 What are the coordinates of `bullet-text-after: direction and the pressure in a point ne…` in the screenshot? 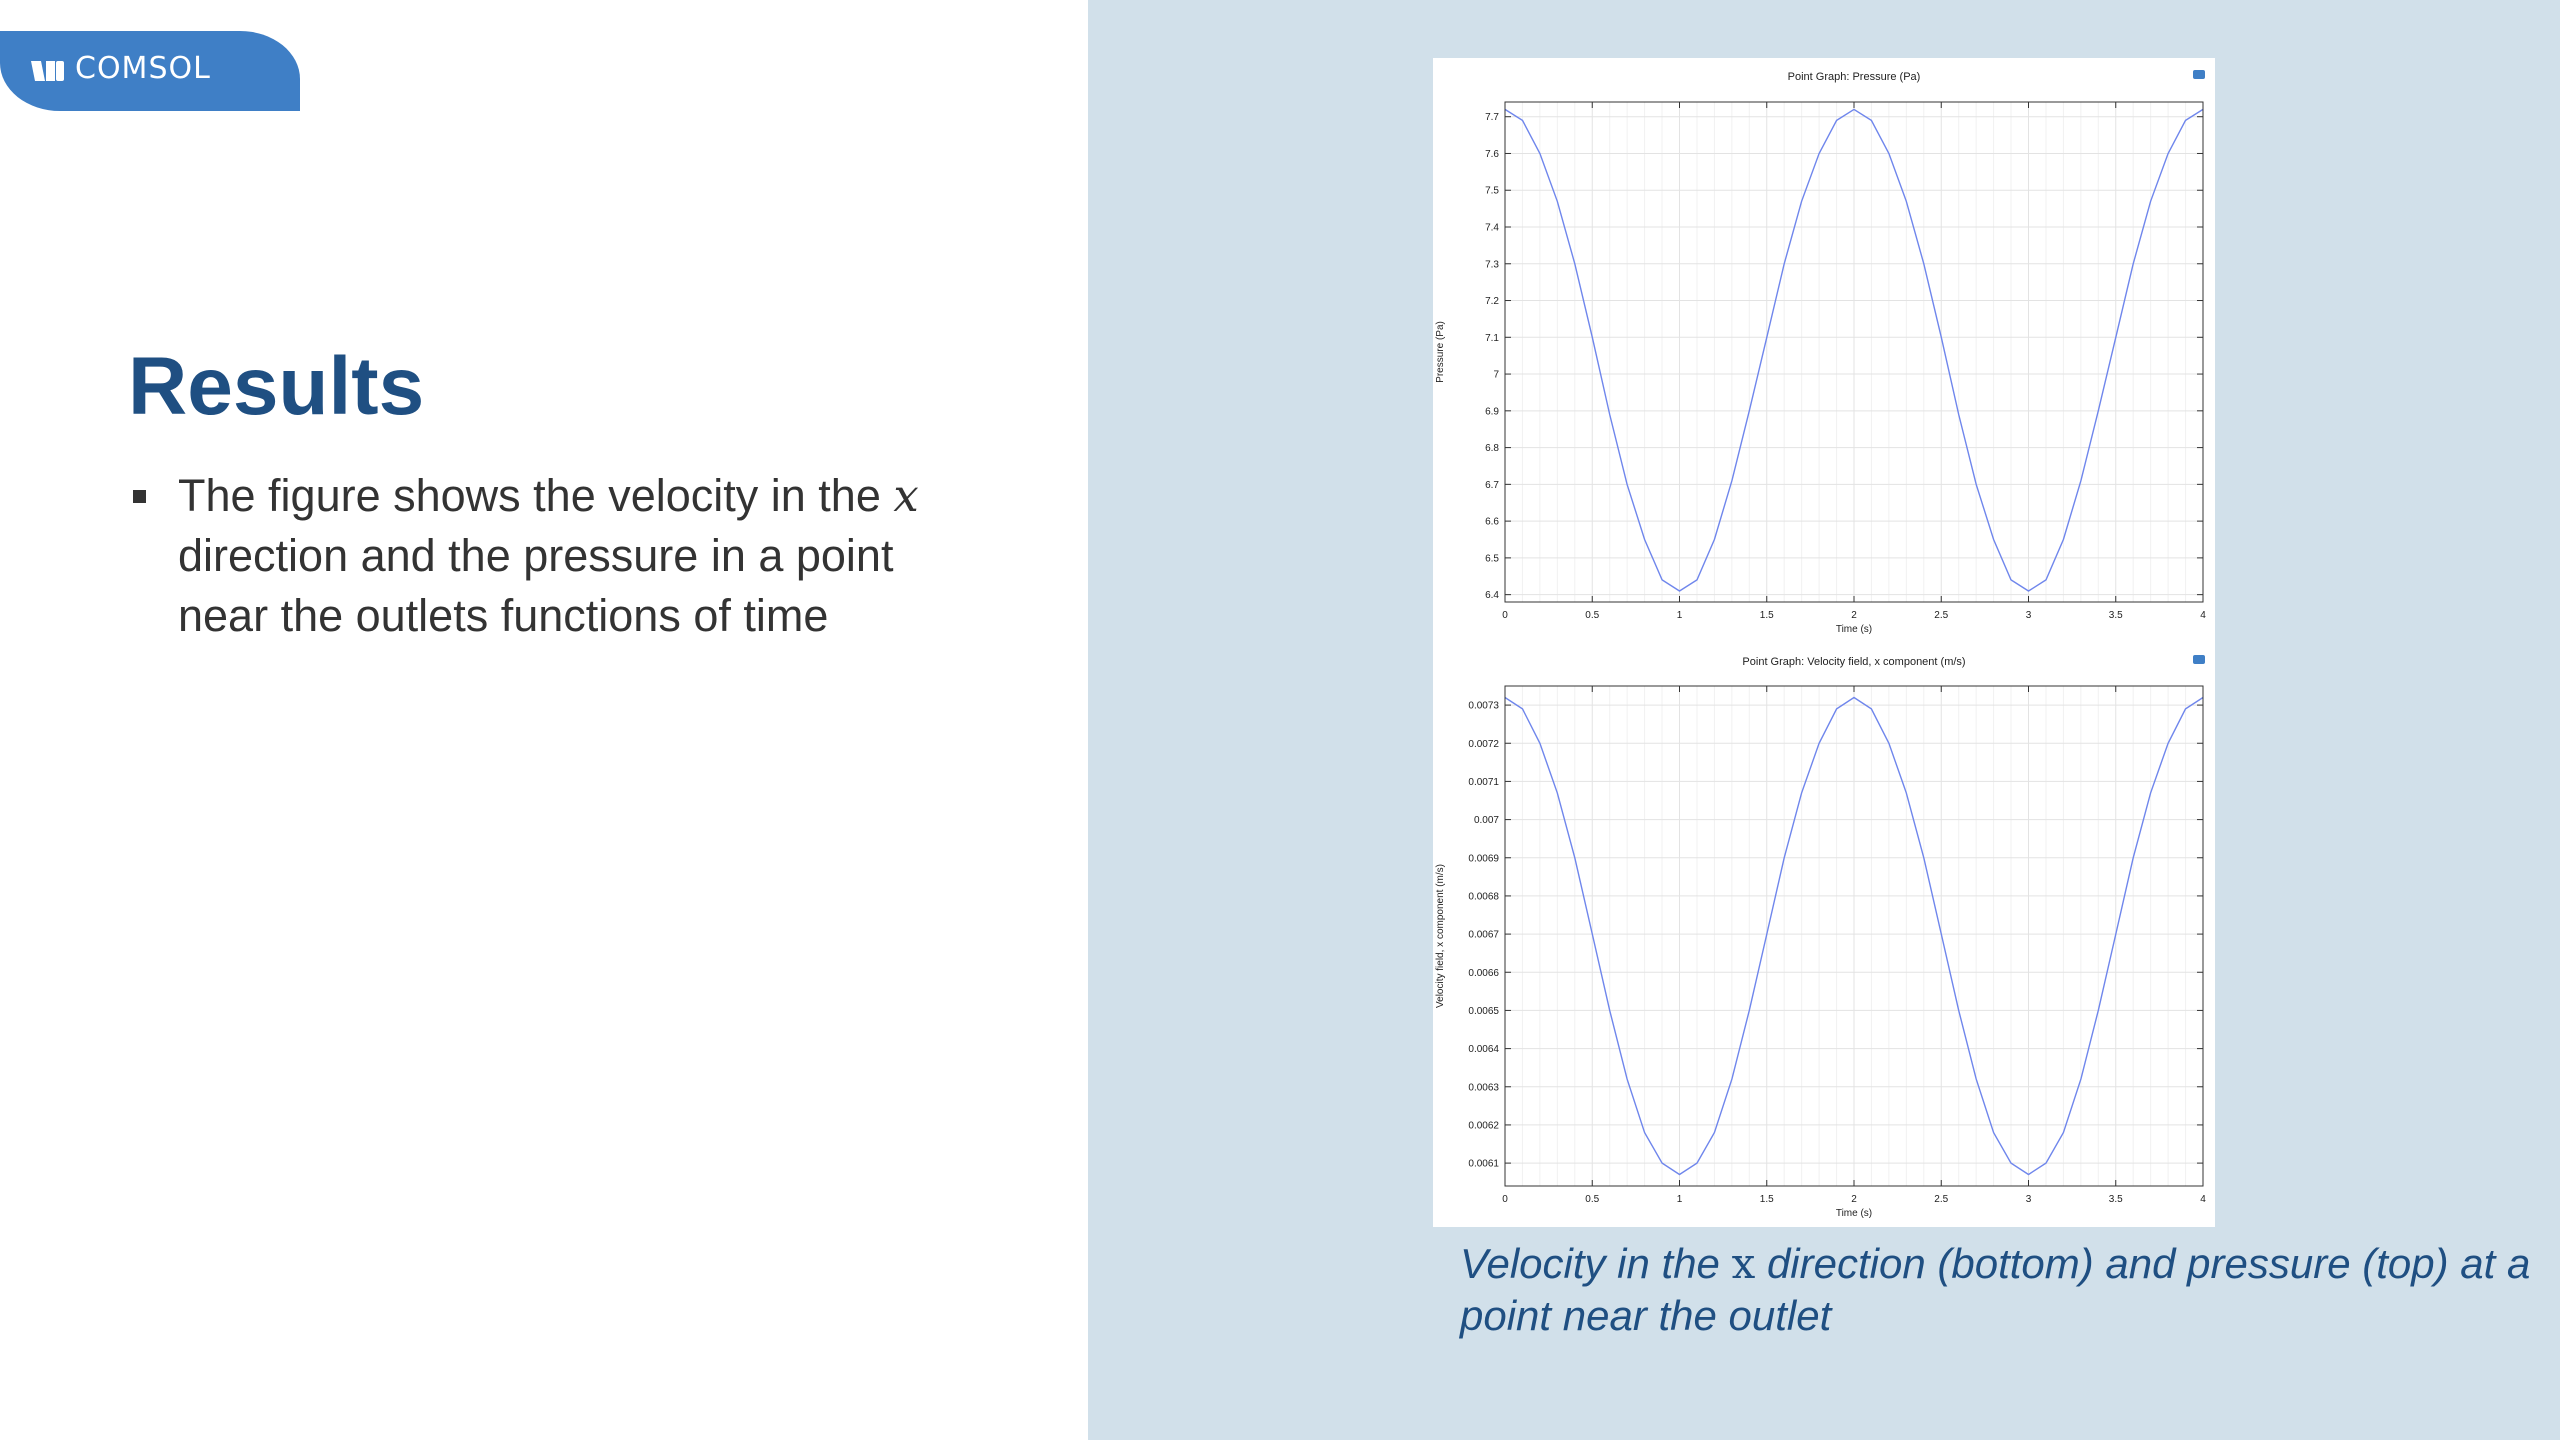 It's located at (536, 585).